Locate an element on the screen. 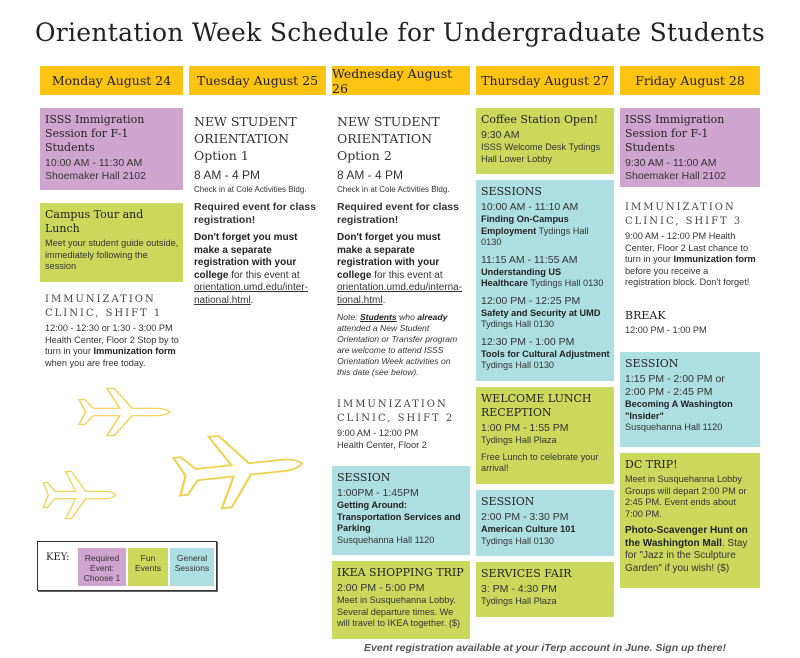  text-segment: 1:00 PM - 1:55 PM is located at coordinates (525, 428).